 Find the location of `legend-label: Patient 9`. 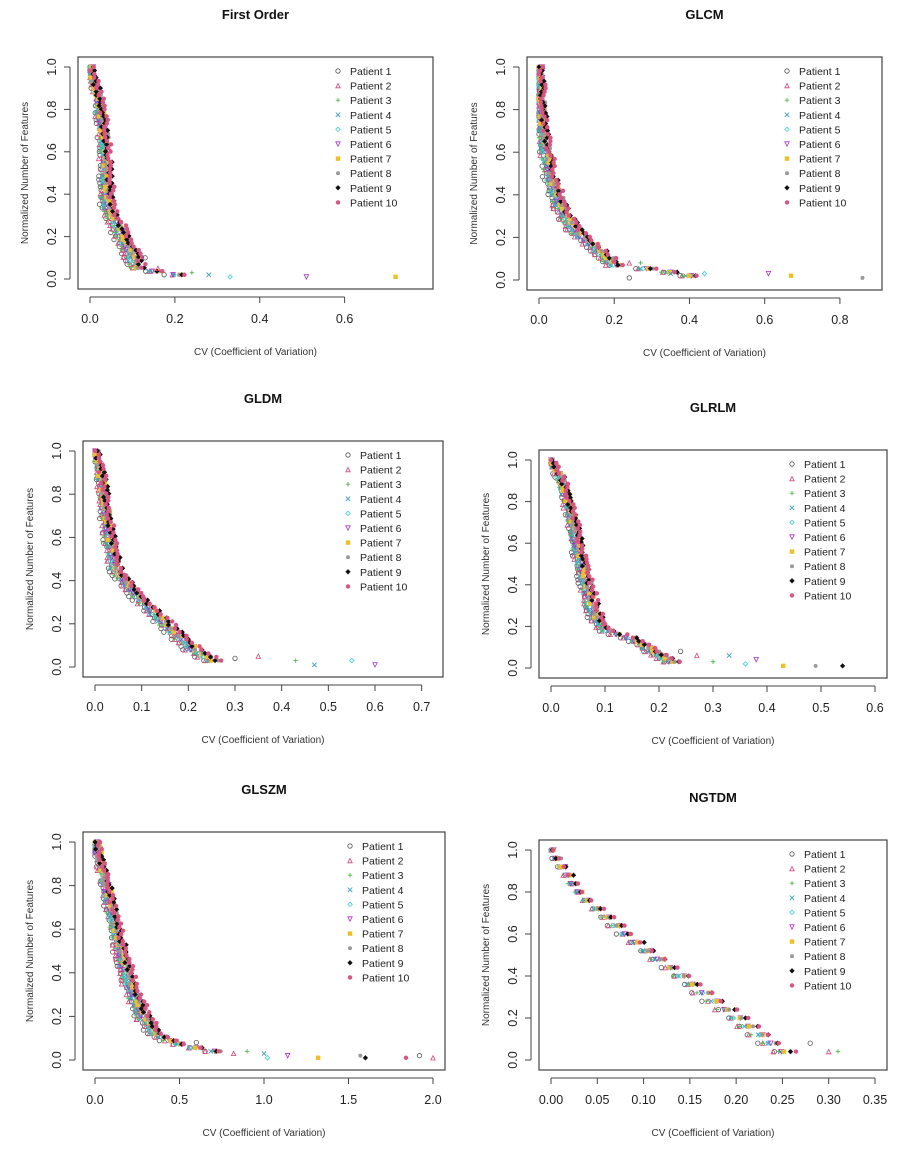

legend-label: Patient 9 is located at coordinates (825, 972).